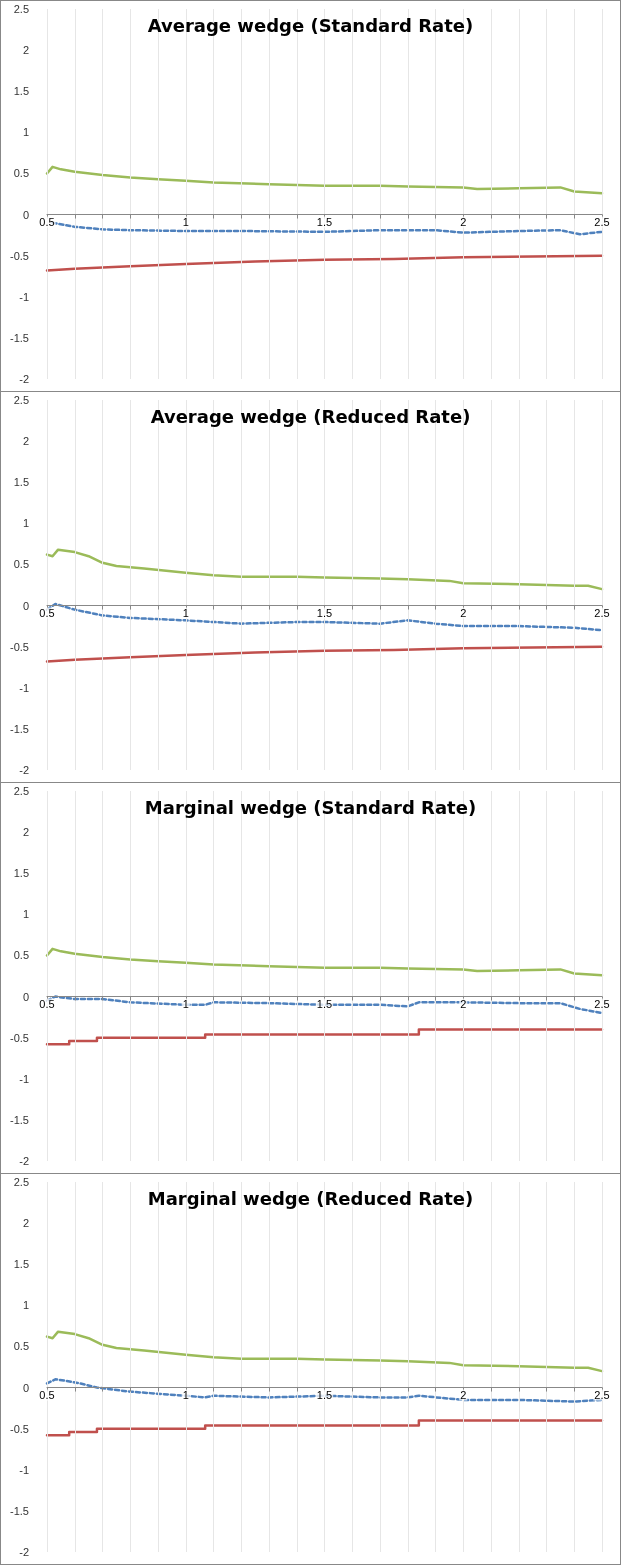 The image size is (621, 1568). Describe the element at coordinates (310, 25) in the screenshot. I see `chart-title: Average wedge (Standard Rate)` at that location.